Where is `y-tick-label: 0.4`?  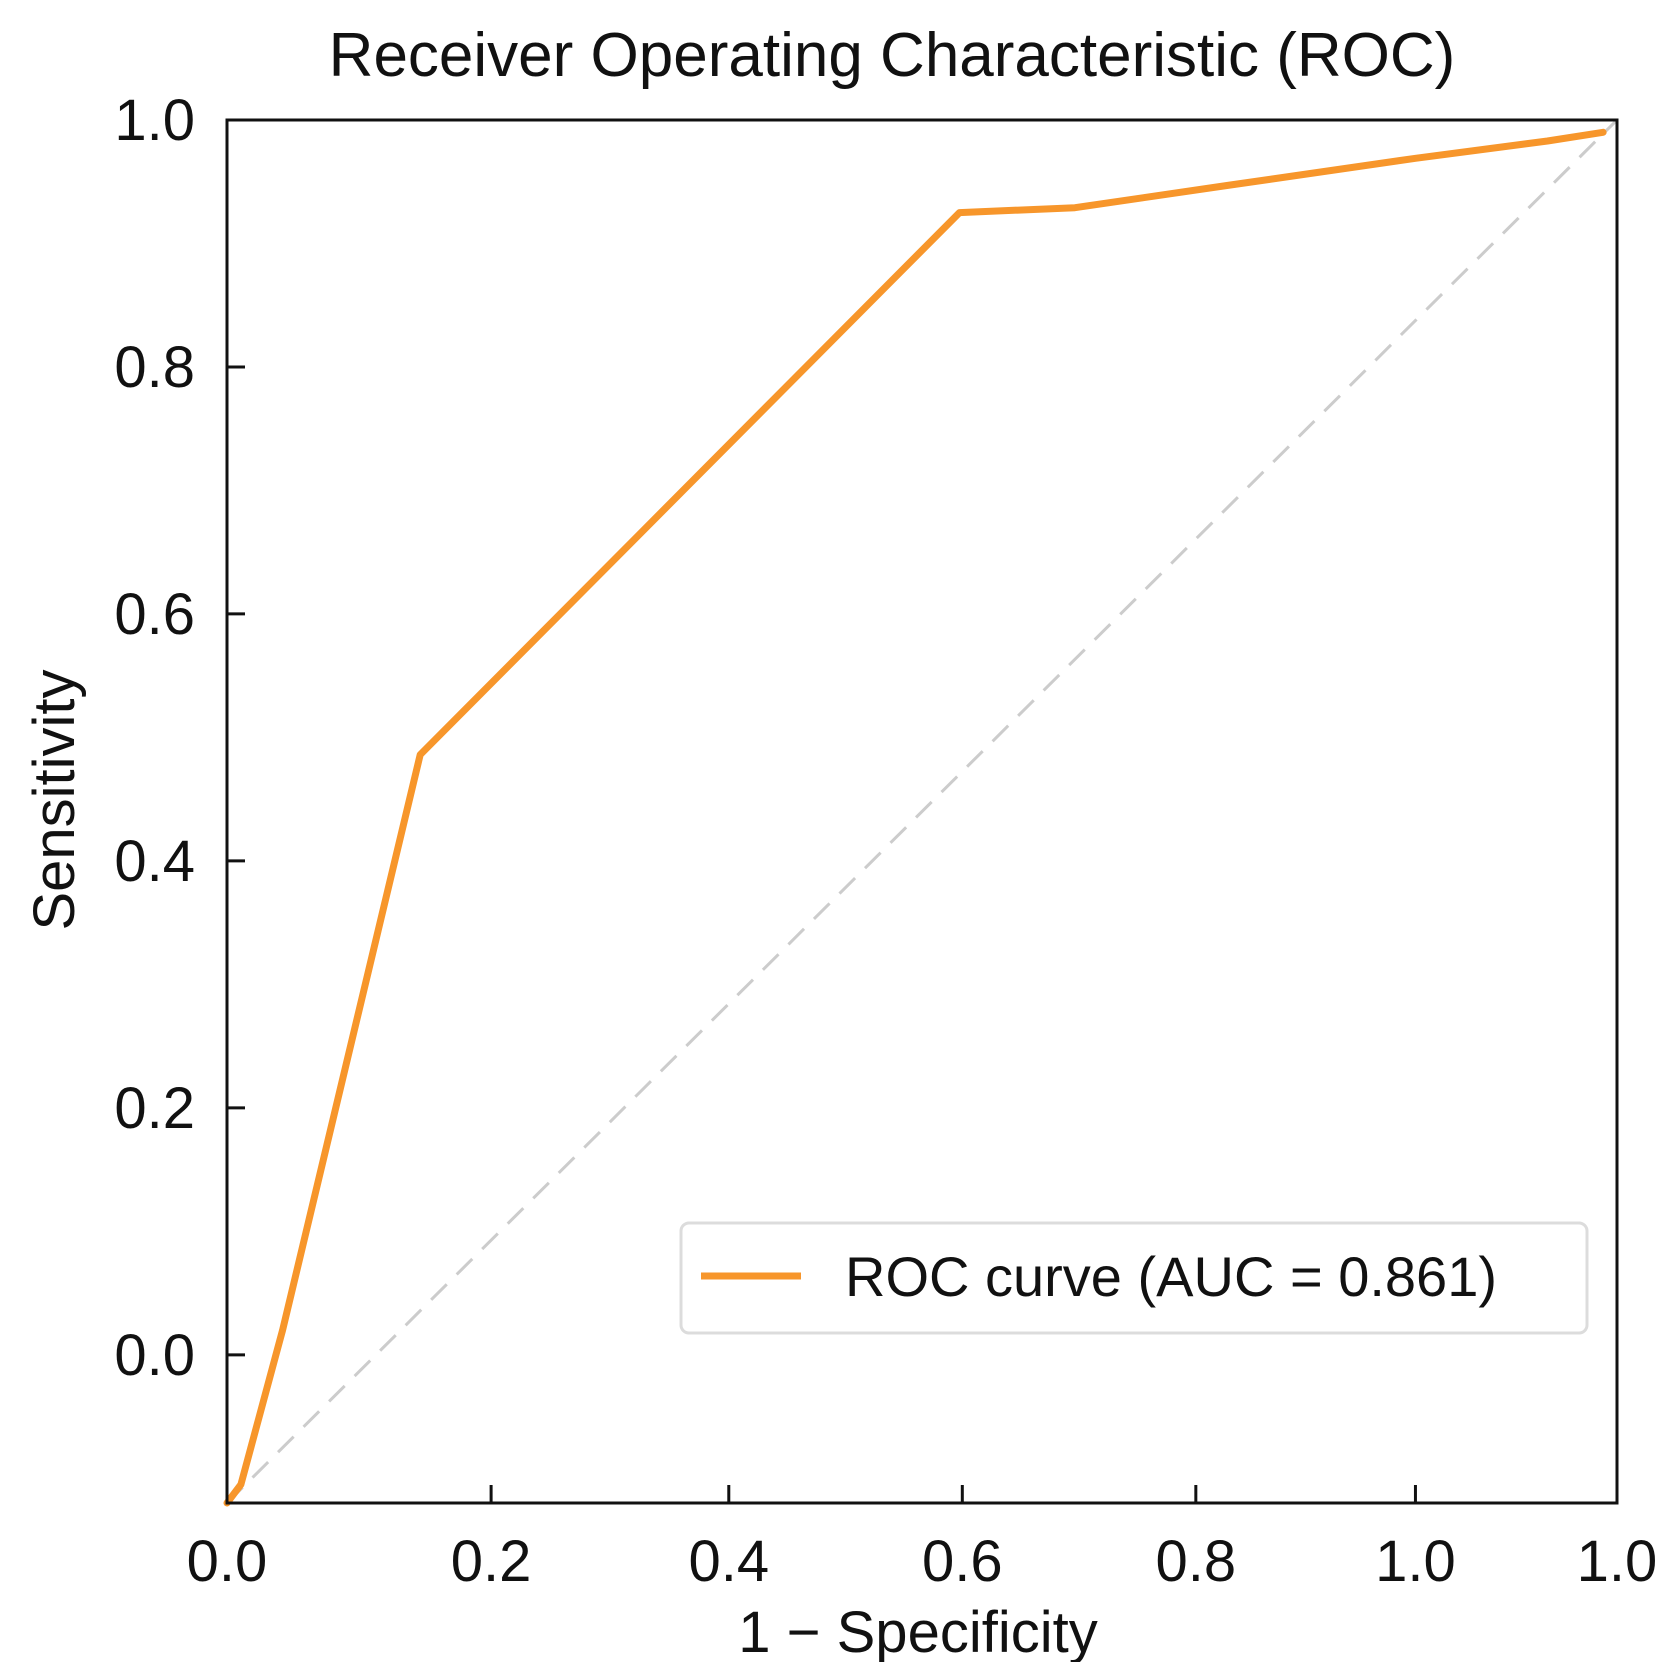
y-tick-label: 0.4 is located at coordinates (154, 861).